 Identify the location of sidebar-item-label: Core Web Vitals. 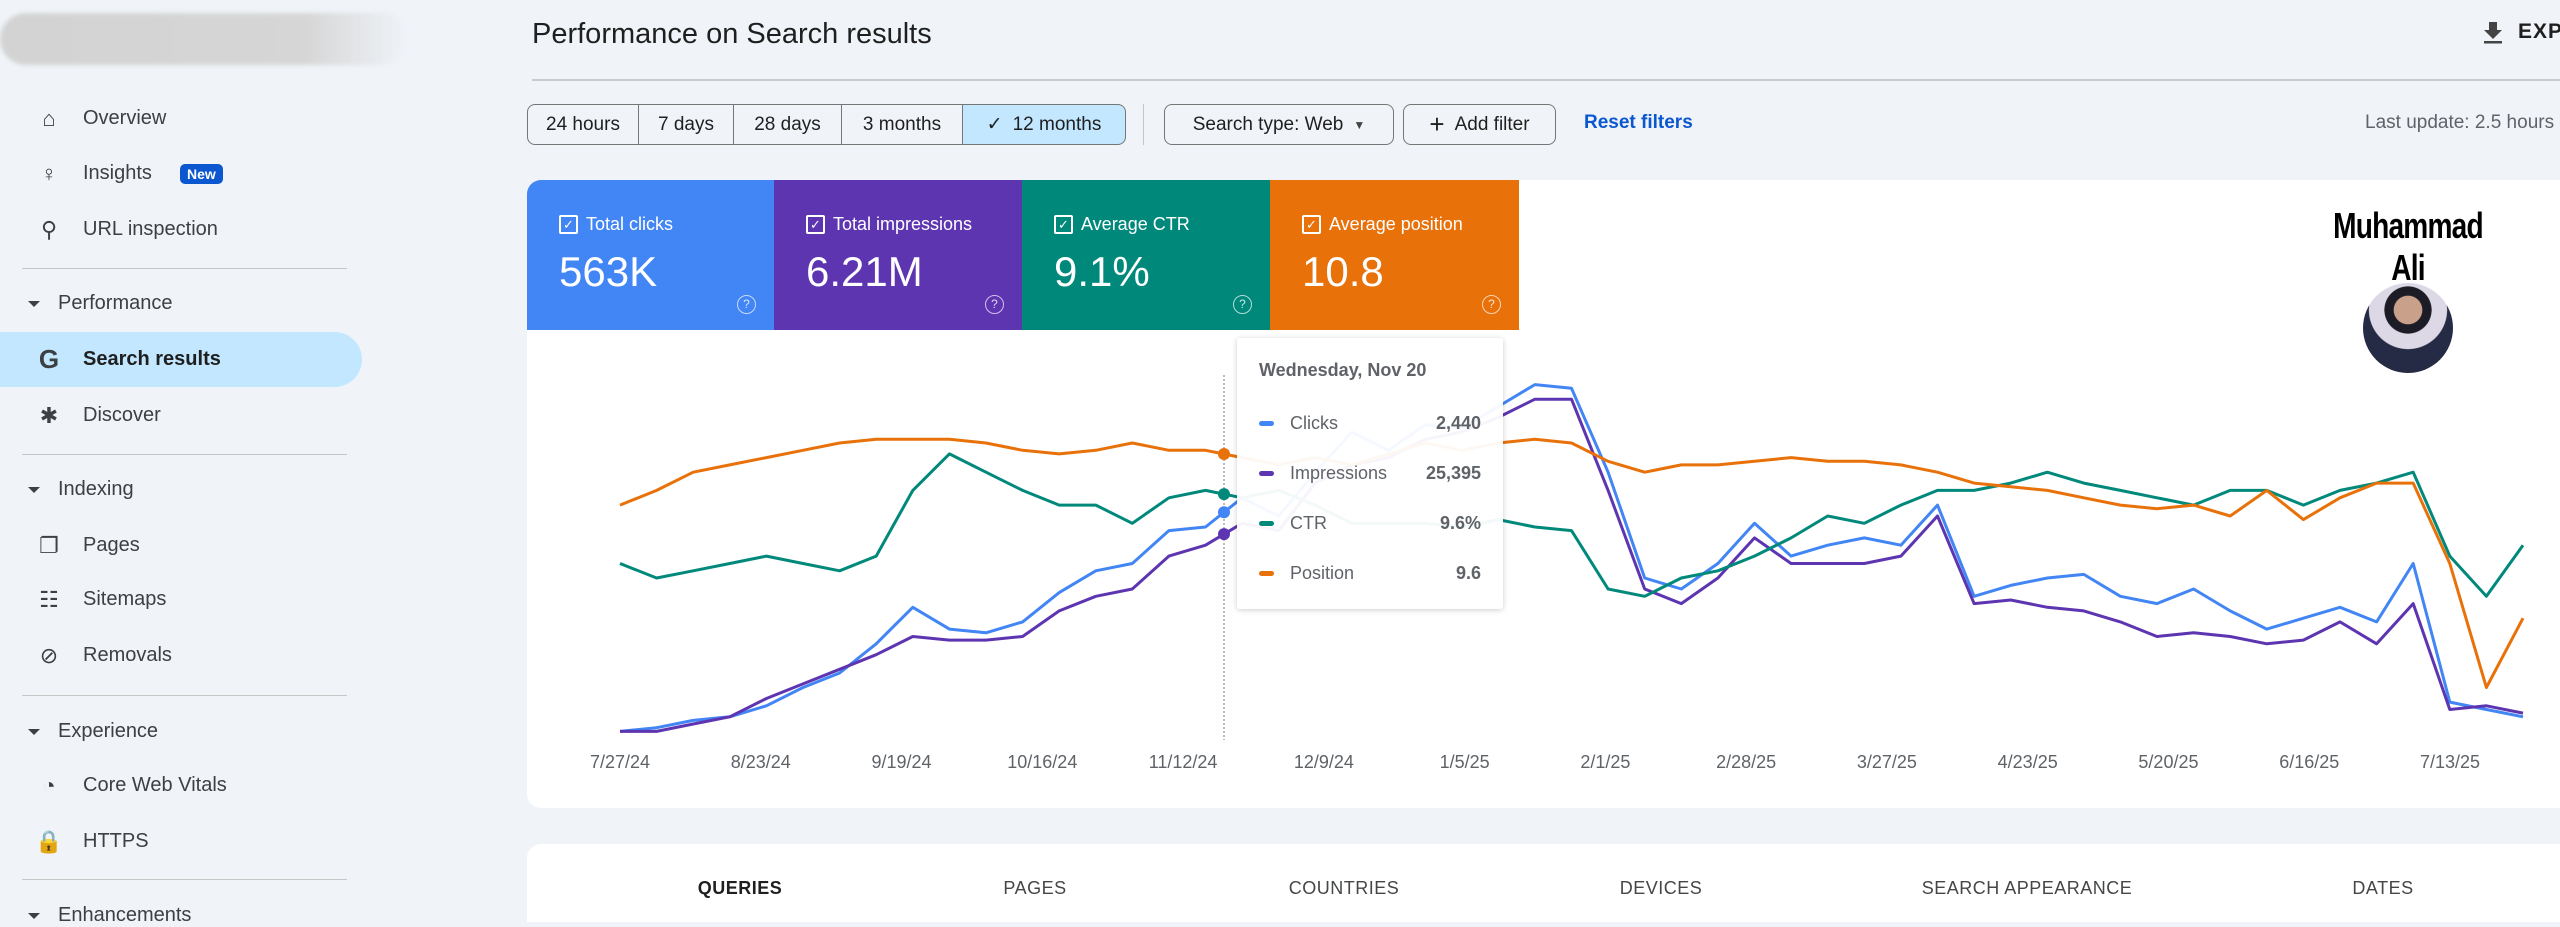
(155, 785).